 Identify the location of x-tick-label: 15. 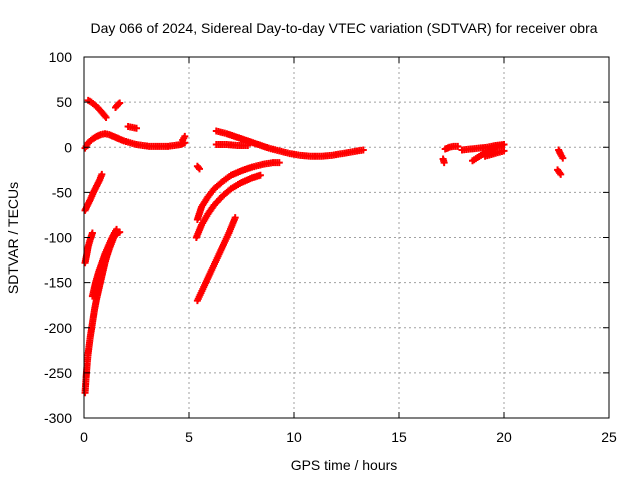
(399, 437).